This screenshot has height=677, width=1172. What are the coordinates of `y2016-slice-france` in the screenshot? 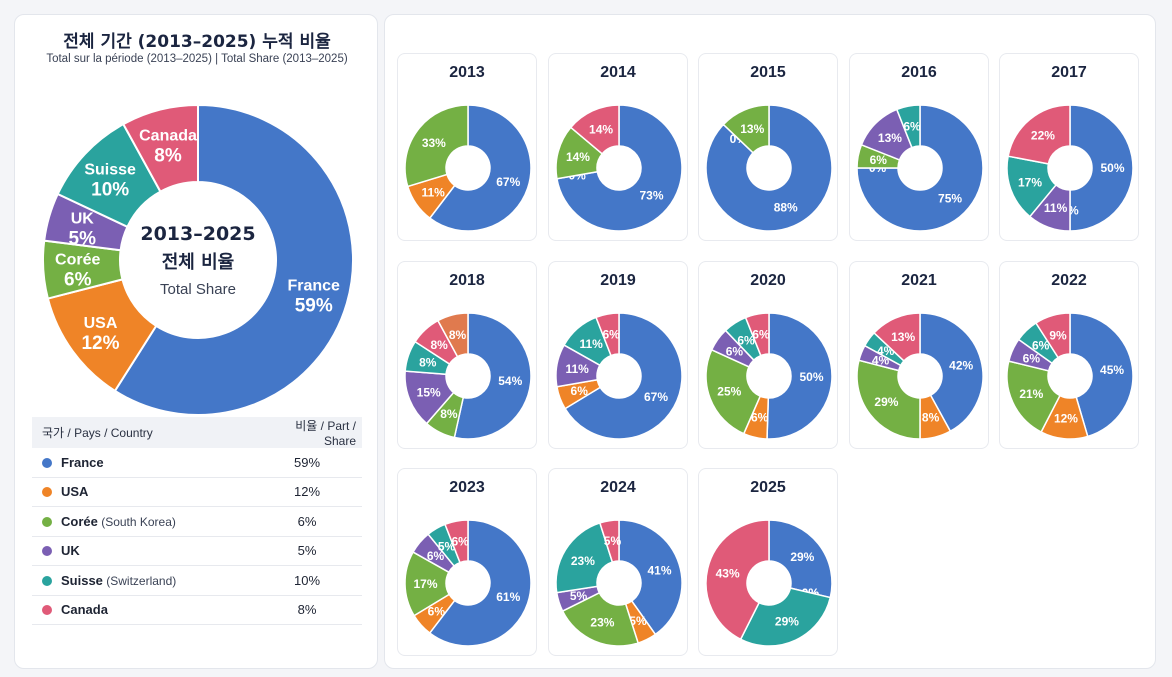 It's located at (920, 168).